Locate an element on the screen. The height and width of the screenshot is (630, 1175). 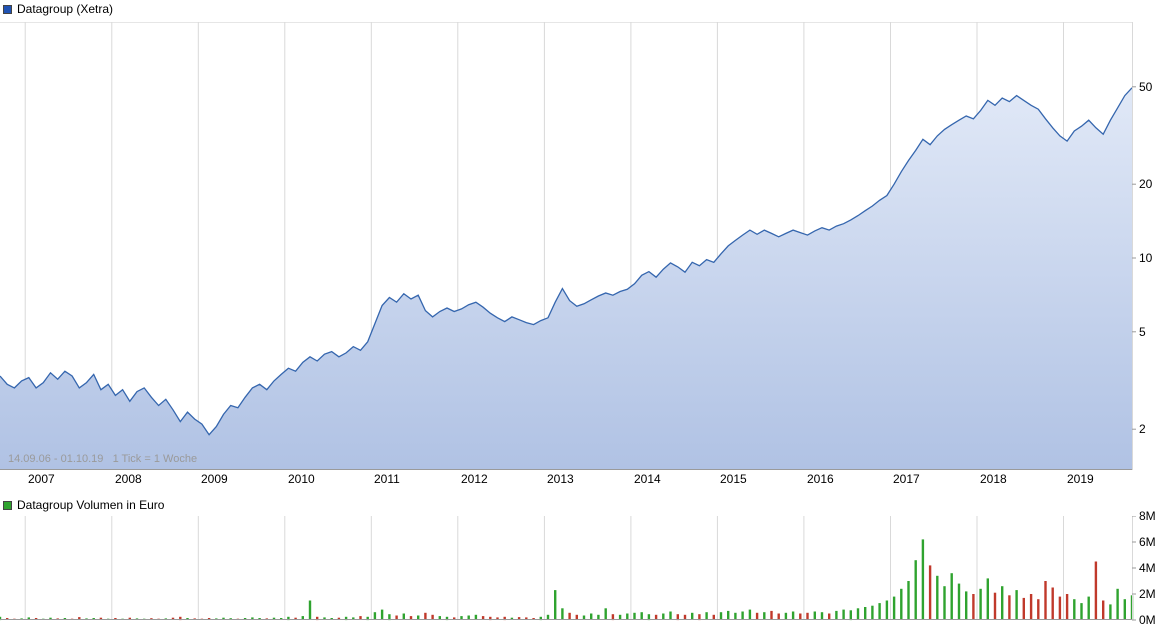
volume-y-axis-label: 0M is located at coordinates (1147, 620).